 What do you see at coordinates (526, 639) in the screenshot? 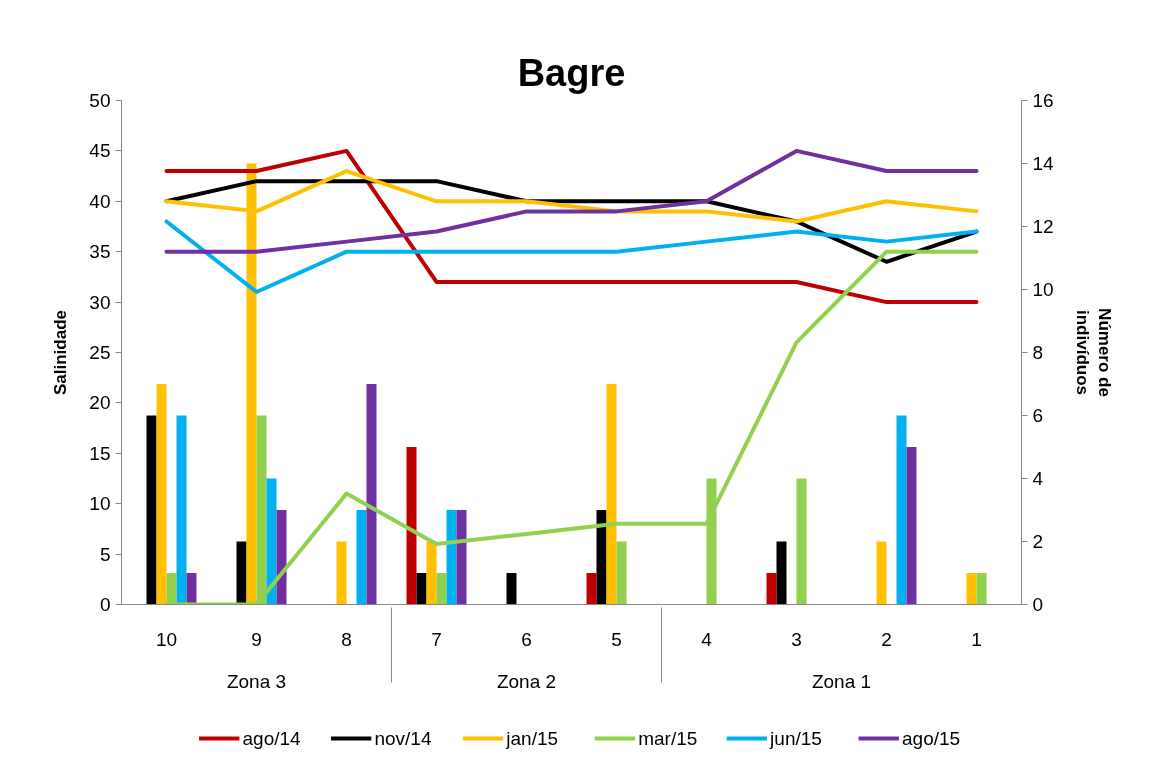
I see `x-tick-label: 6` at bounding box center [526, 639].